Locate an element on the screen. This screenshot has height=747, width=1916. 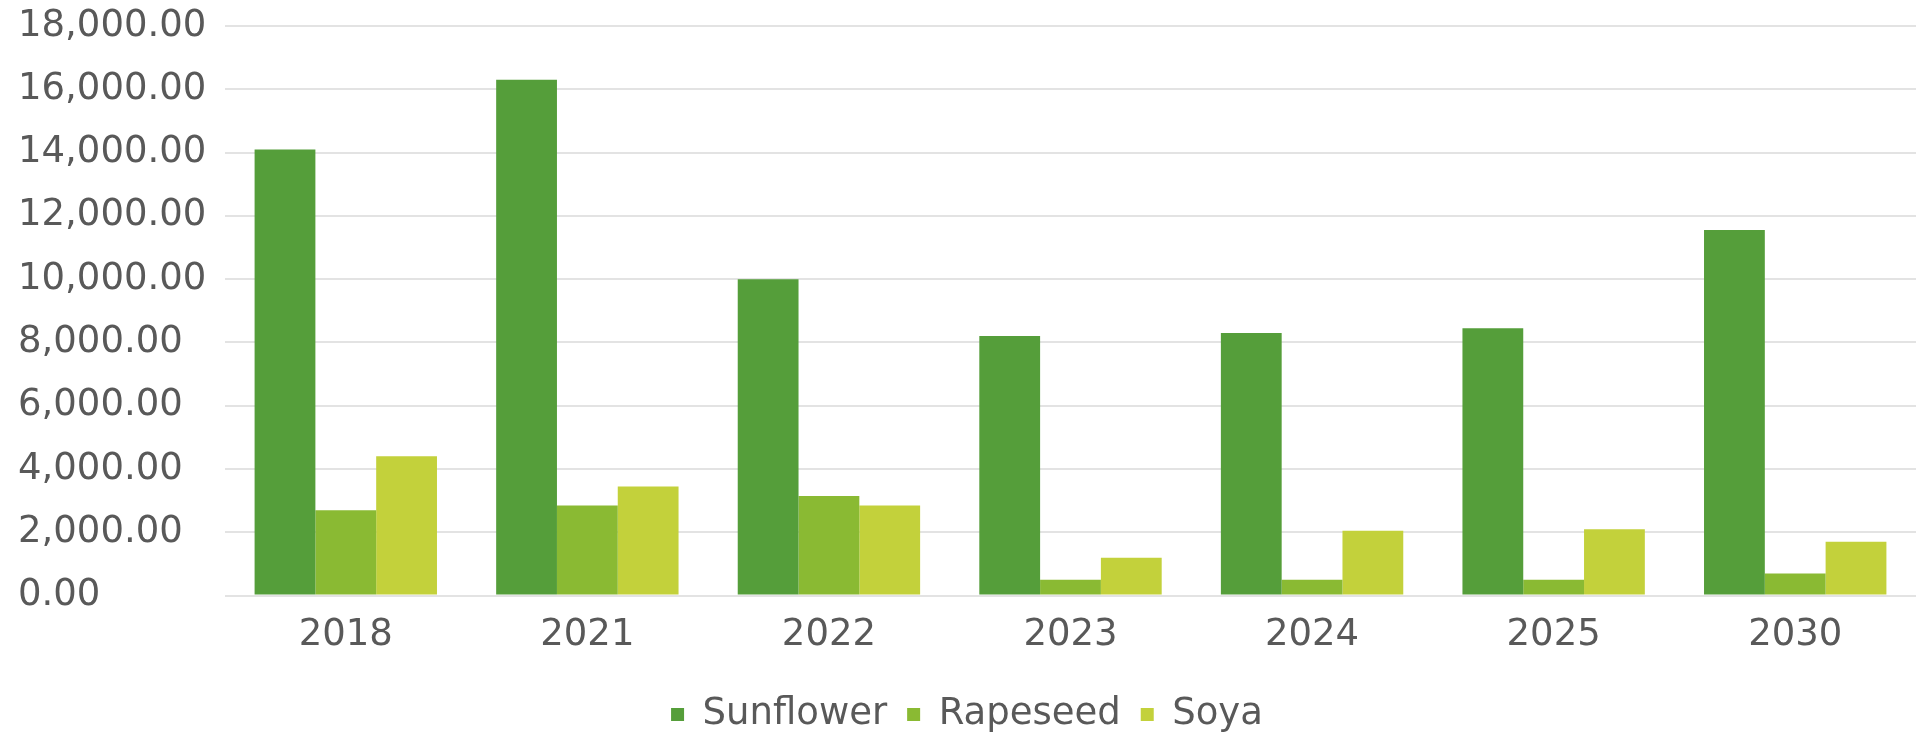
x-tick-label: 2024 is located at coordinates (1312, 633).